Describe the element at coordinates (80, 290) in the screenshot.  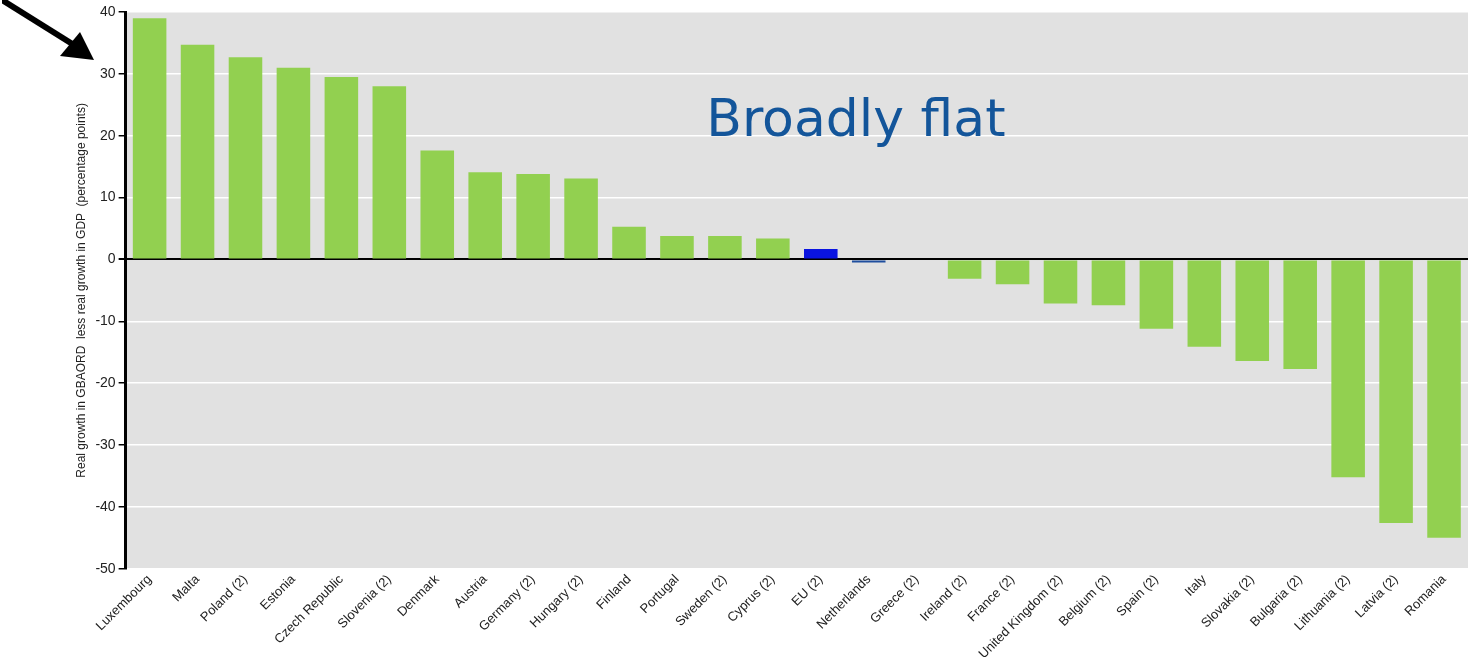
I see `y-axis-title: Real growth in GBAORD less real growth in GDP (percentage points)` at that location.